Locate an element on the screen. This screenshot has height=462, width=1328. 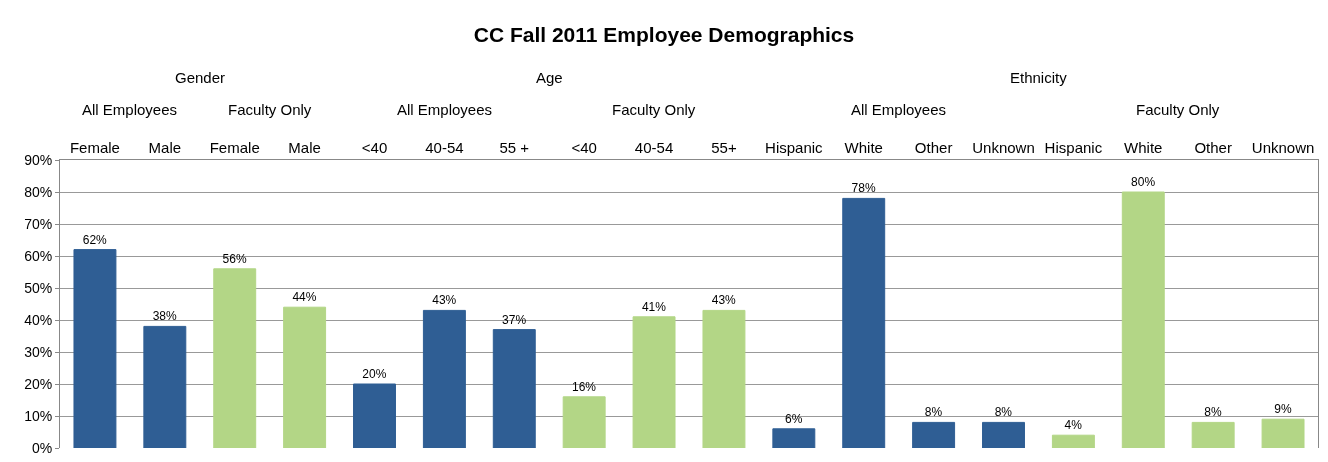
y-tick-label: 60% is located at coordinates (38, 255).